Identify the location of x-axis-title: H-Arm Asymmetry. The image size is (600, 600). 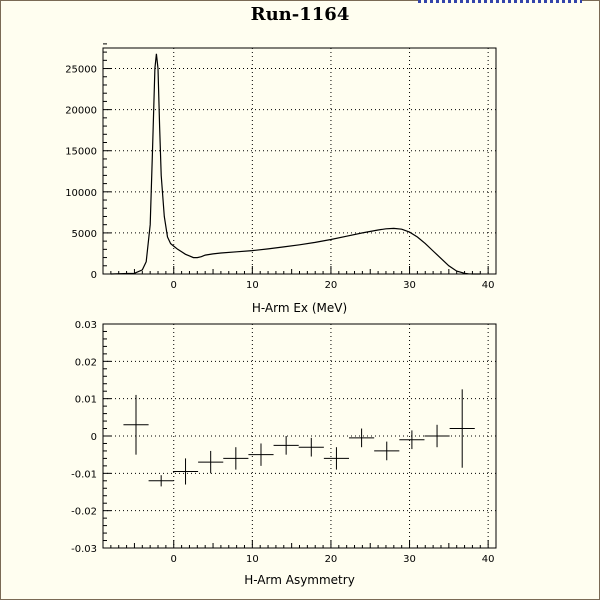
(299, 580).